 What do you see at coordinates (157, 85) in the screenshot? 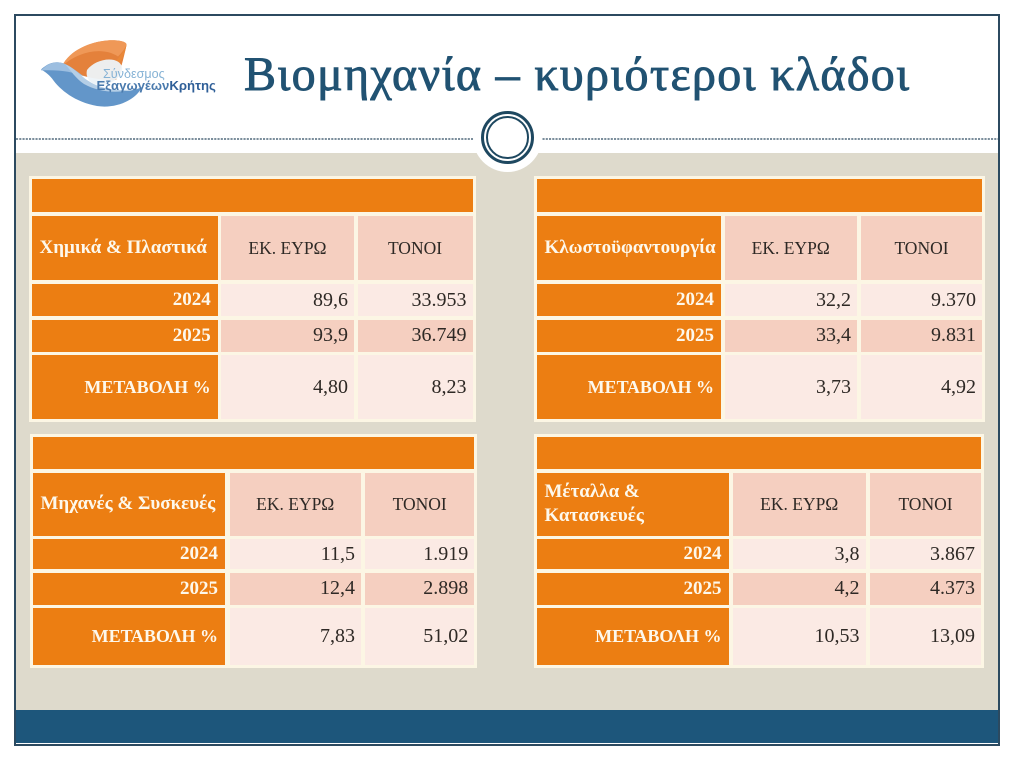
I see `svg-text: ΕξαγωγέωνΚρήτης` at bounding box center [157, 85].